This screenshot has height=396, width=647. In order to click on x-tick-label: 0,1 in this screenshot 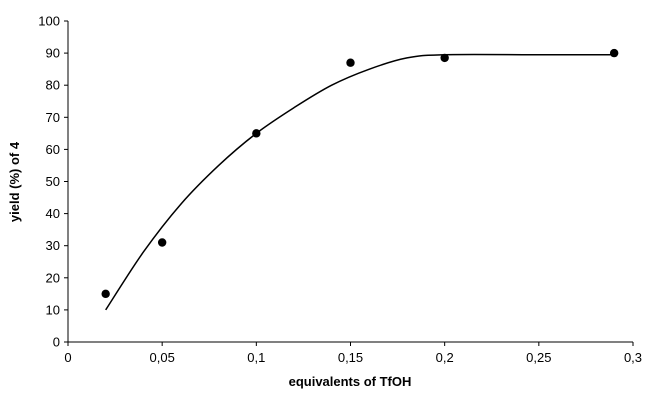, I will do `click(256, 357)`.